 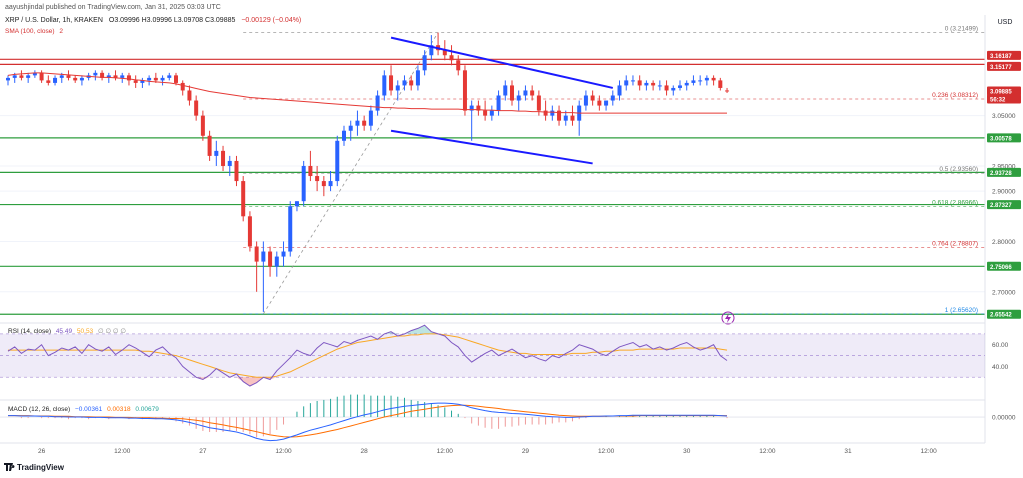 I want to click on lightning-icon, so click(x=728, y=318).